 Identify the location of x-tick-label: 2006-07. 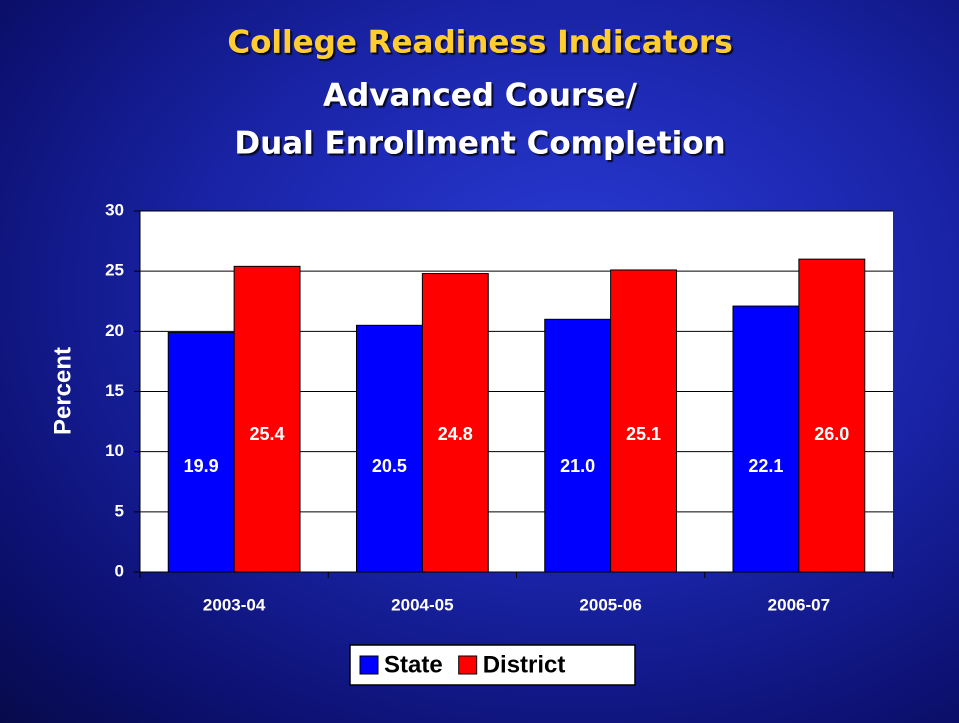
(799, 604).